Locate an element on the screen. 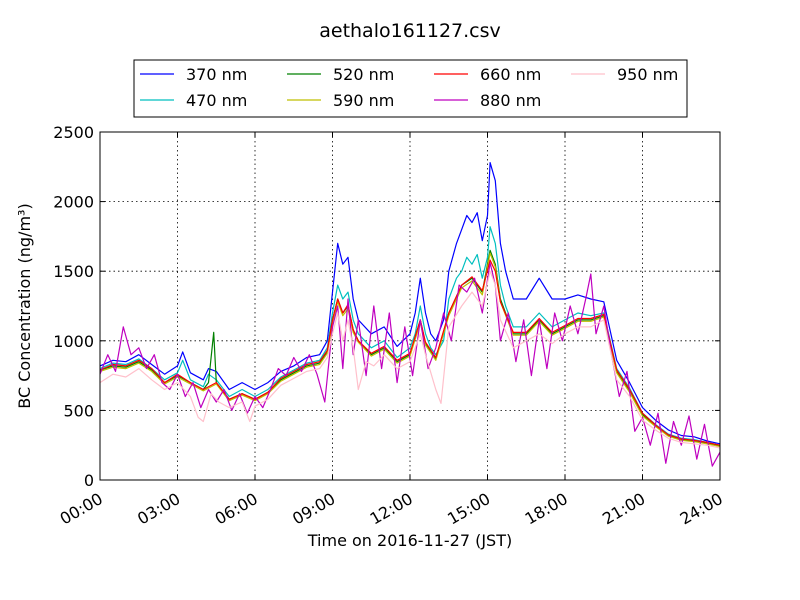  x-tick-label: 06:00 is located at coordinates (236, 509).